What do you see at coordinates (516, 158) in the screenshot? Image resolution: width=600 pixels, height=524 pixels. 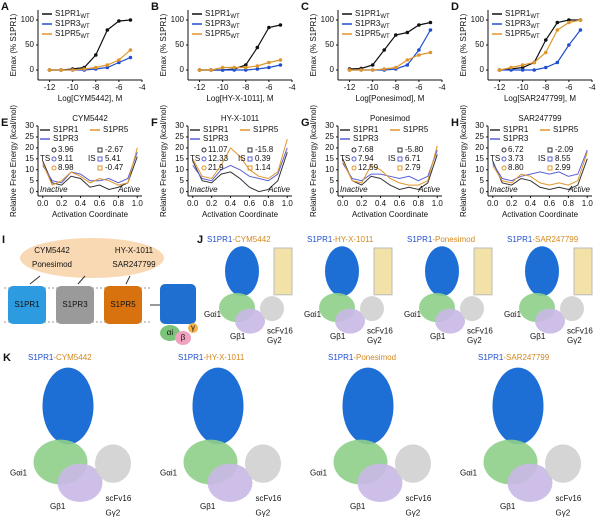 I see `ts-value: 3.73` at bounding box center [516, 158].